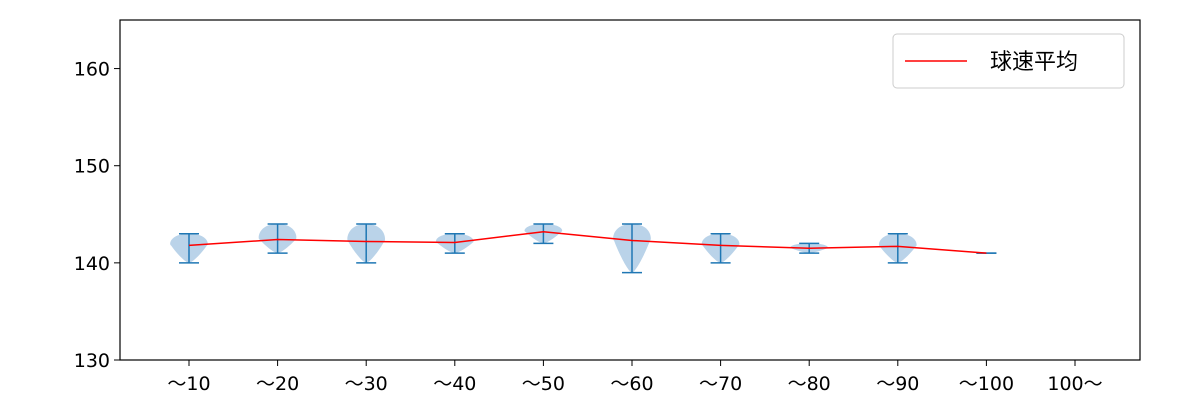 The height and width of the screenshot is (400, 1200). Describe the element at coordinates (720, 384) in the screenshot. I see `x-tick-label: ～70` at that location.